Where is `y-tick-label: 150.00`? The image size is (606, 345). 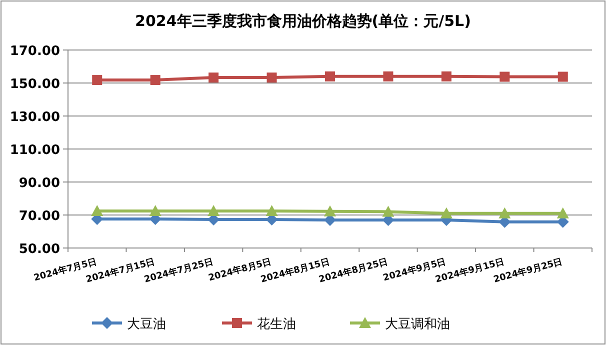
y-tick-label: 150.00 is located at coordinates (35, 84).